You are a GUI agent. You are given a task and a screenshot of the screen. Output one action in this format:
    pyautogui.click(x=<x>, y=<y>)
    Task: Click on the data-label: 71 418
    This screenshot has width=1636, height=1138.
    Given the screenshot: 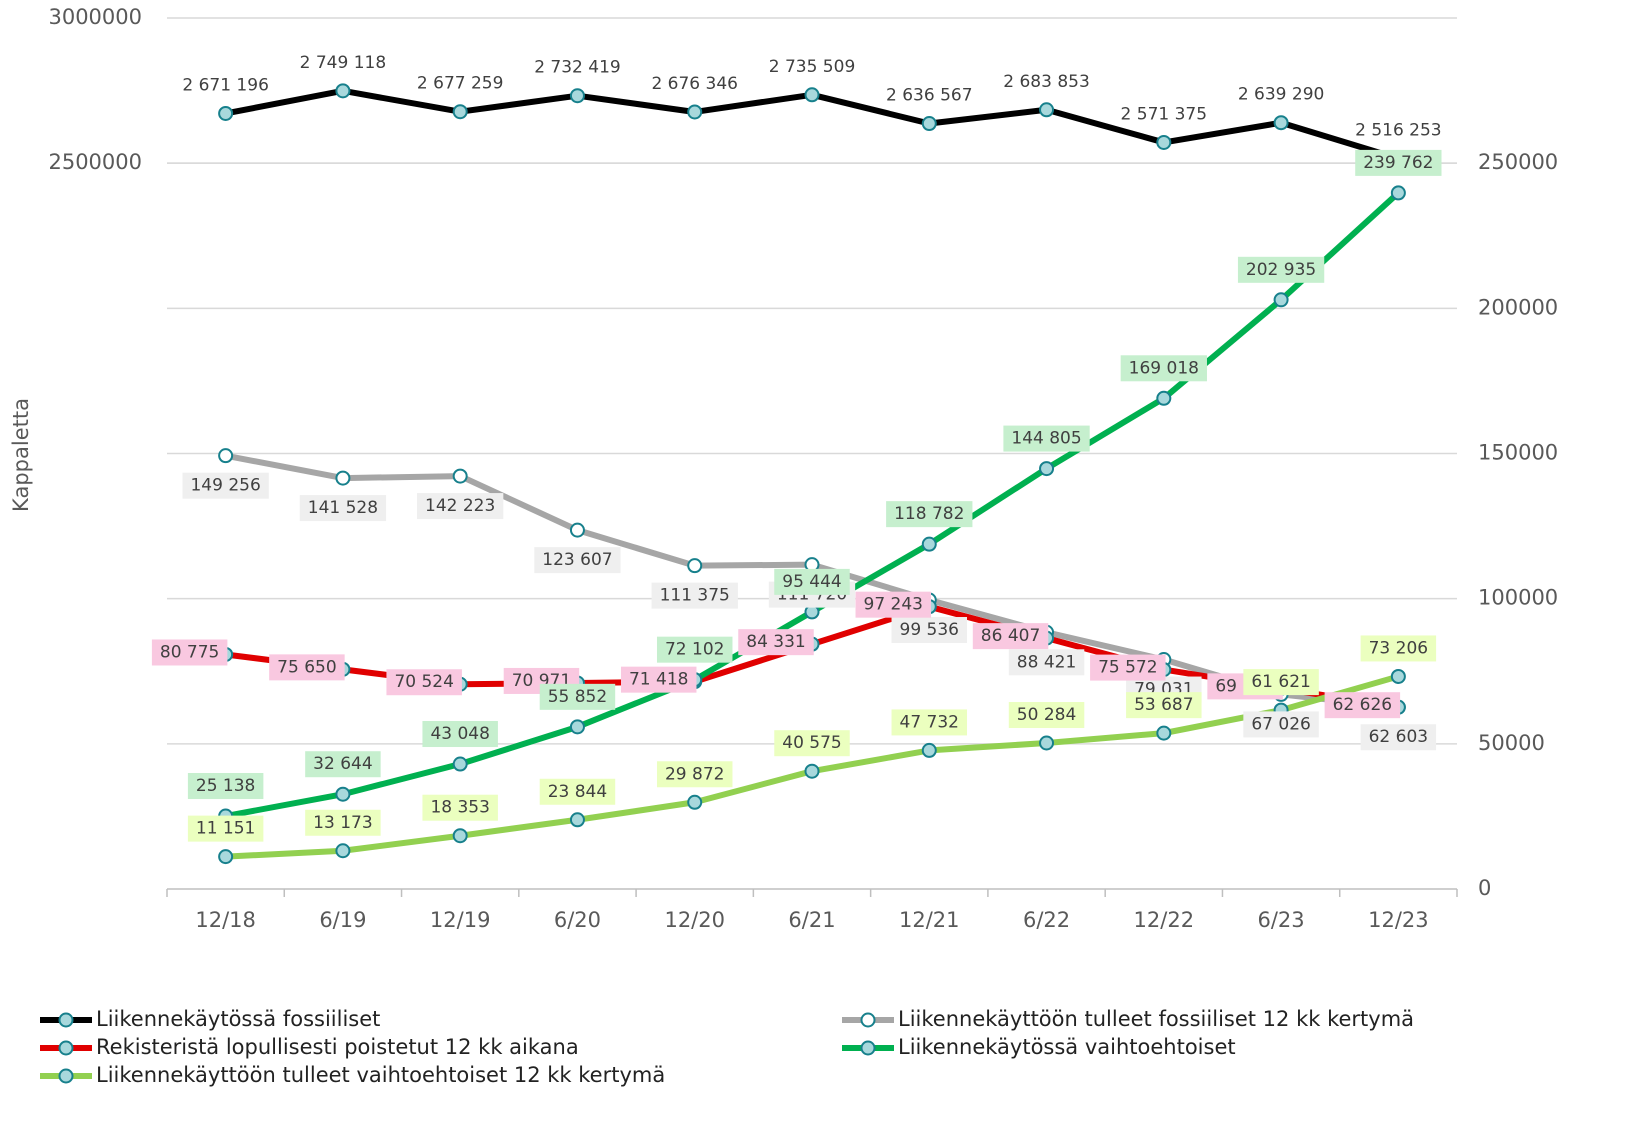 What is the action you would take?
    pyautogui.click(x=658, y=680)
    